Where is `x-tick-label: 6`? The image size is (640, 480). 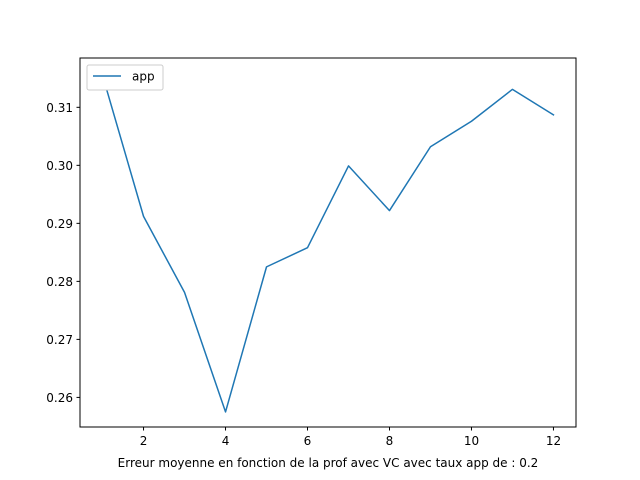
x-tick-label: 6 is located at coordinates (308, 441).